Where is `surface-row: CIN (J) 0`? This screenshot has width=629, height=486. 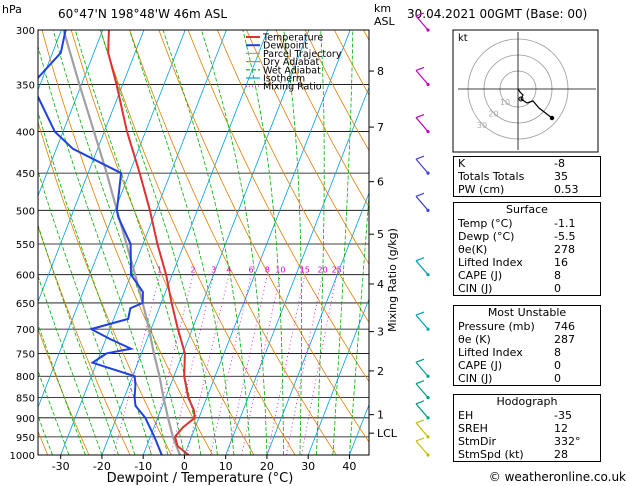
surface-row: CIN (J) 0 is located at coordinates (527, 288).